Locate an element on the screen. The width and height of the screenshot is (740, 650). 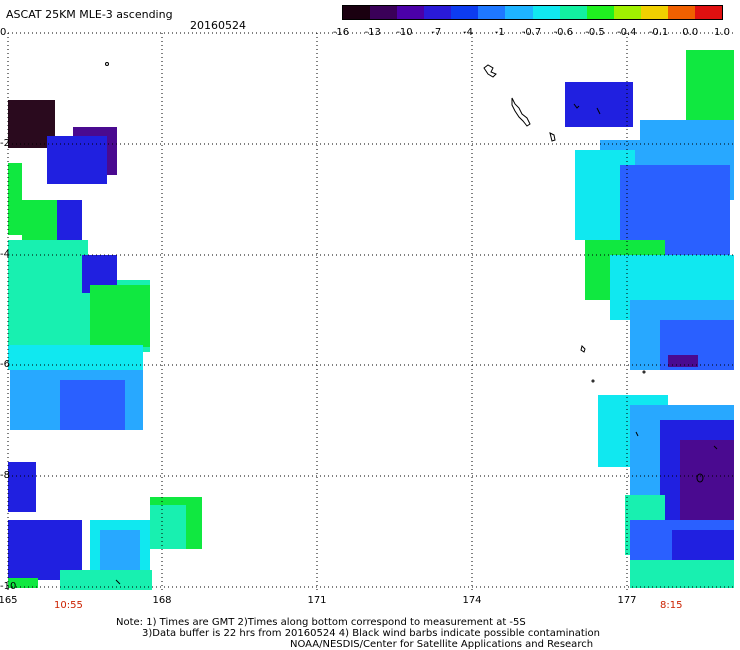
color-scale-label: 0.0 is located at coordinates (690, 32).